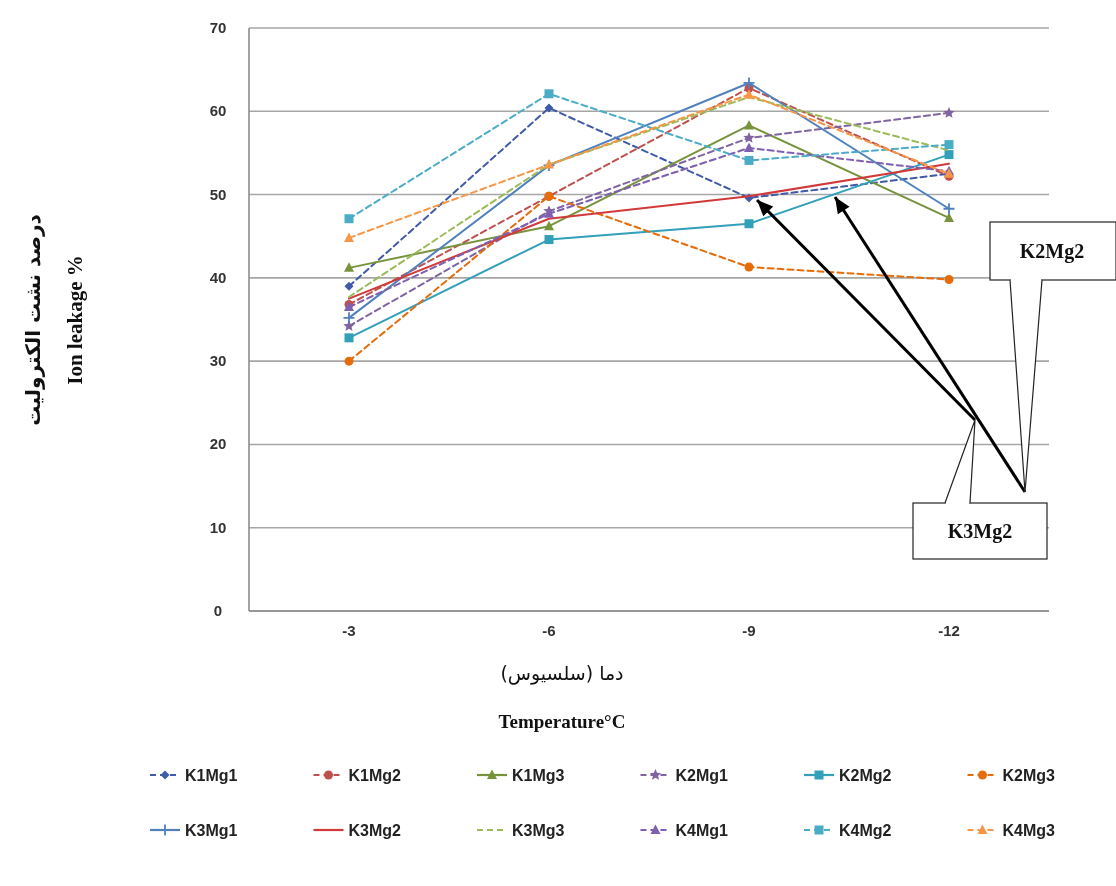  What do you see at coordinates (218, 361) in the screenshot?
I see `y-tick-label: 30` at bounding box center [218, 361].